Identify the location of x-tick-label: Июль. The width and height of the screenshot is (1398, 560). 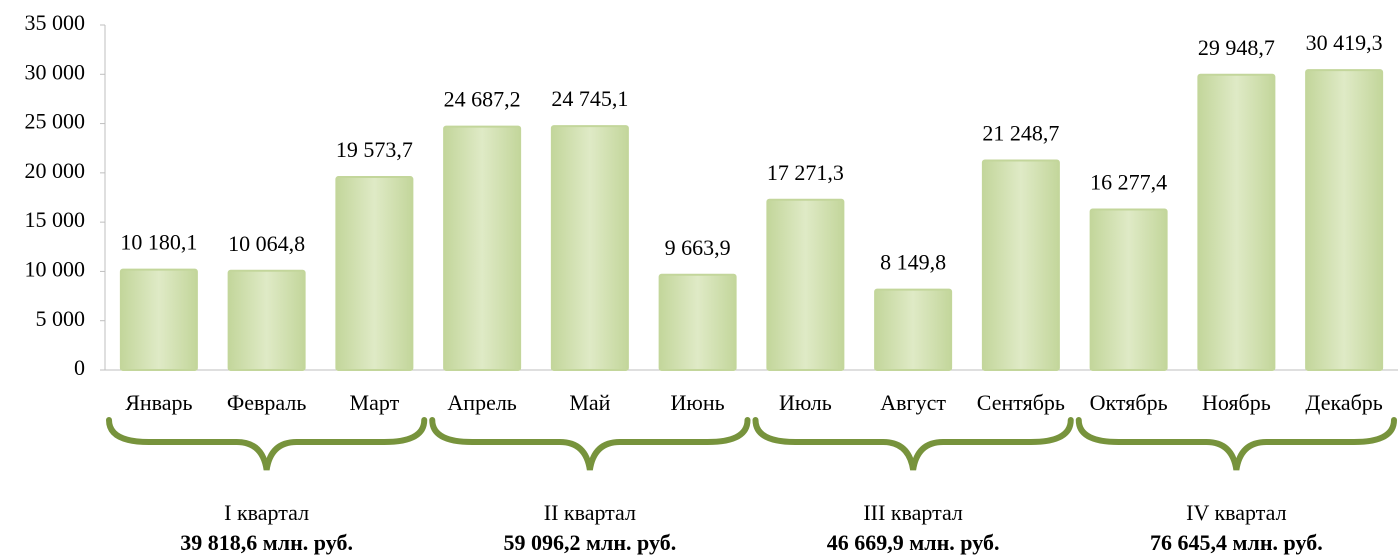
(805, 402).